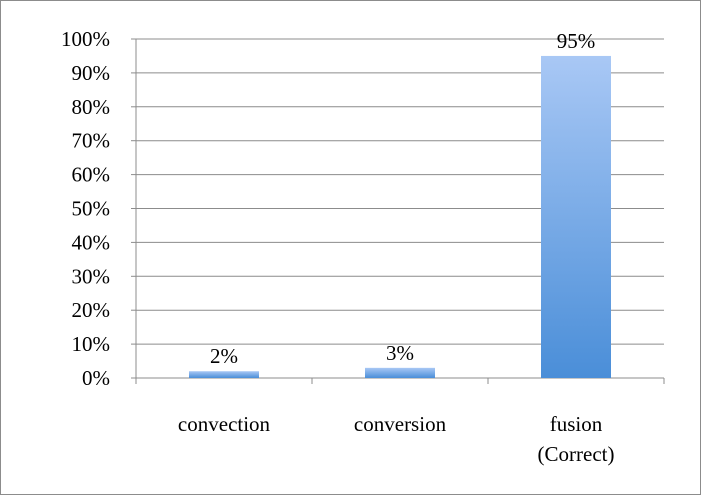 Image resolution: width=701 pixels, height=495 pixels. What do you see at coordinates (96, 378) in the screenshot?
I see `y-tick-label: 0%` at bounding box center [96, 378].